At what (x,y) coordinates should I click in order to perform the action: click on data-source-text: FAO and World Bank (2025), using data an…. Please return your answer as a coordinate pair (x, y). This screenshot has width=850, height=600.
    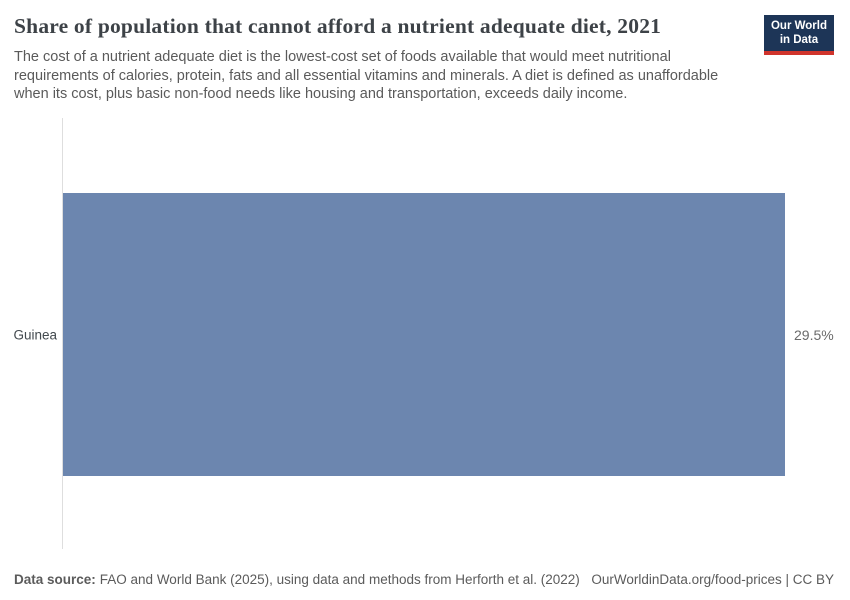
    Looking at the image, I should click on (339, 579).